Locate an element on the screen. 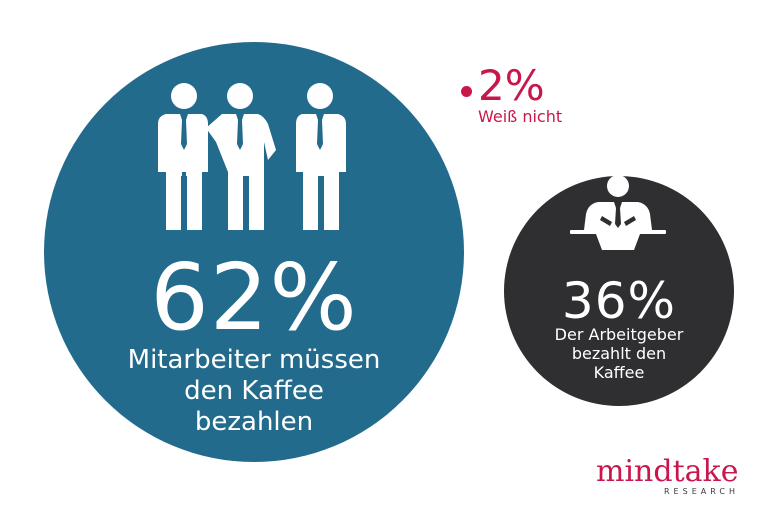 This screenshot has height=520, width=784. employees-pay-value: 62% is located at coordinates (254, 297).